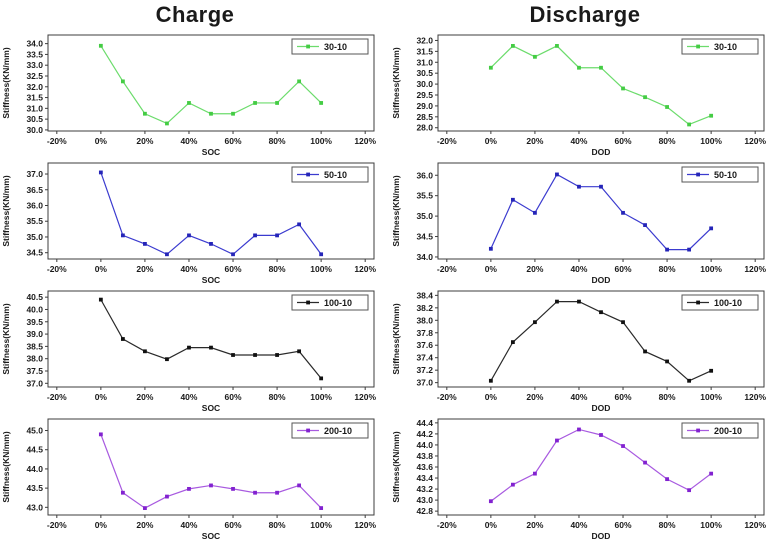  What do you see at coordinates (424, 345) in the screenshot?
I see `y-tick-label: 37.6` at bounding box center [424, 345].